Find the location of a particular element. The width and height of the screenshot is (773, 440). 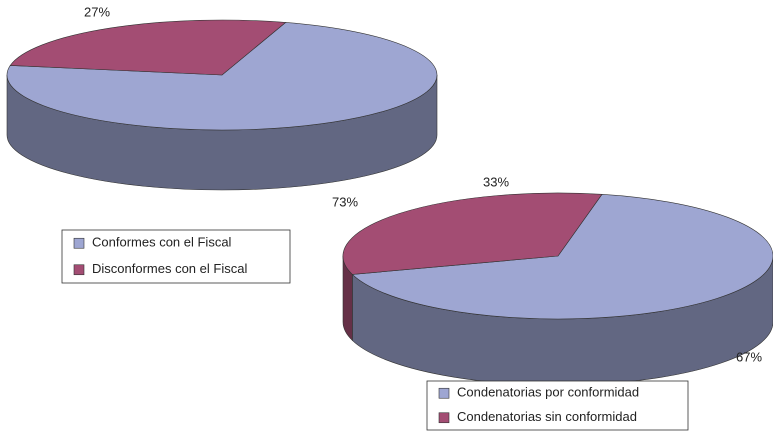

legend-label: Condenatorias por conformidad is located at coordinates (548, 392).